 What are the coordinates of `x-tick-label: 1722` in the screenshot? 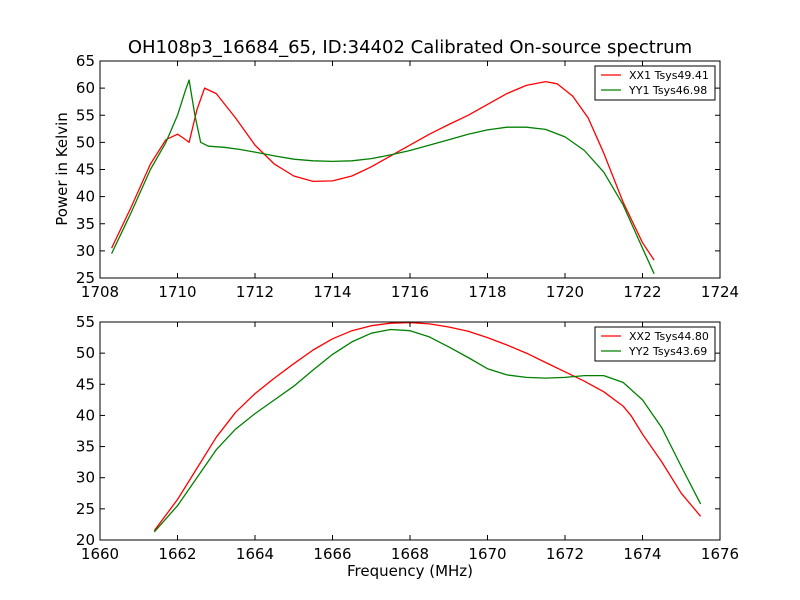 It's located at (642, 292).